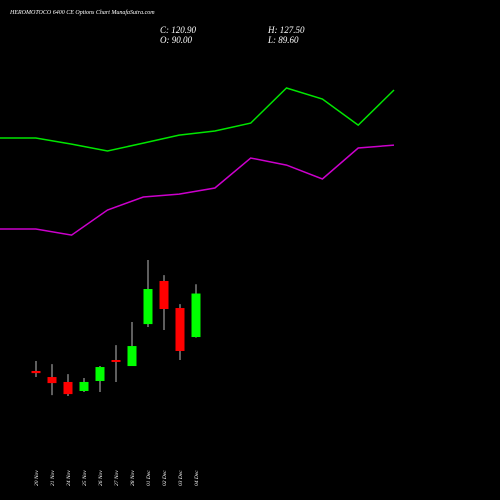  Describe the element at coordinates (53, 478) in the screenshot. I see `x-tick-label: 21 Nov` at that location.